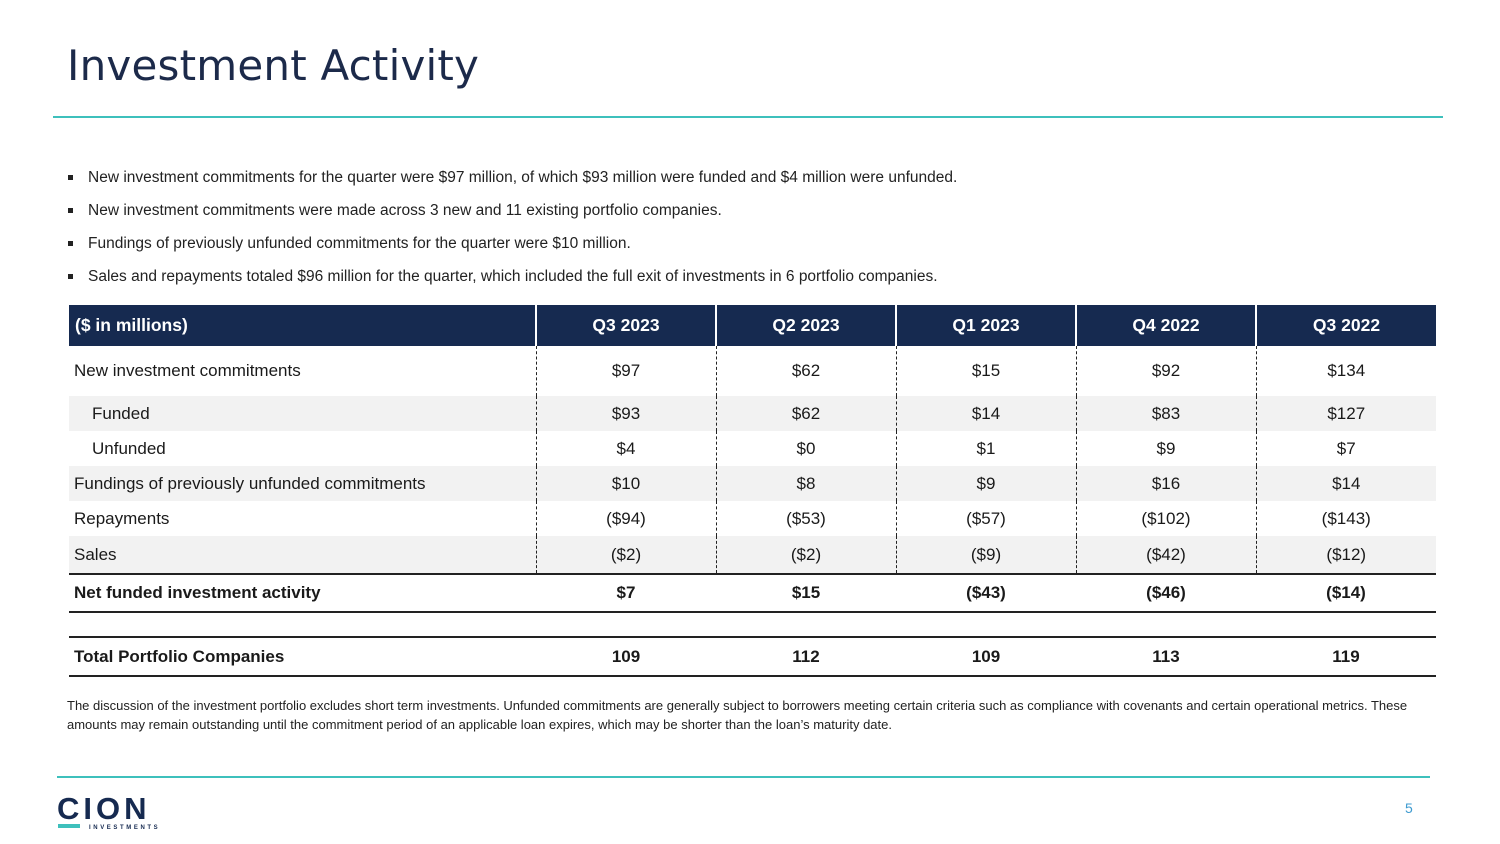  I want to click on row-label: Net funded investment activity, so click(302, 593).